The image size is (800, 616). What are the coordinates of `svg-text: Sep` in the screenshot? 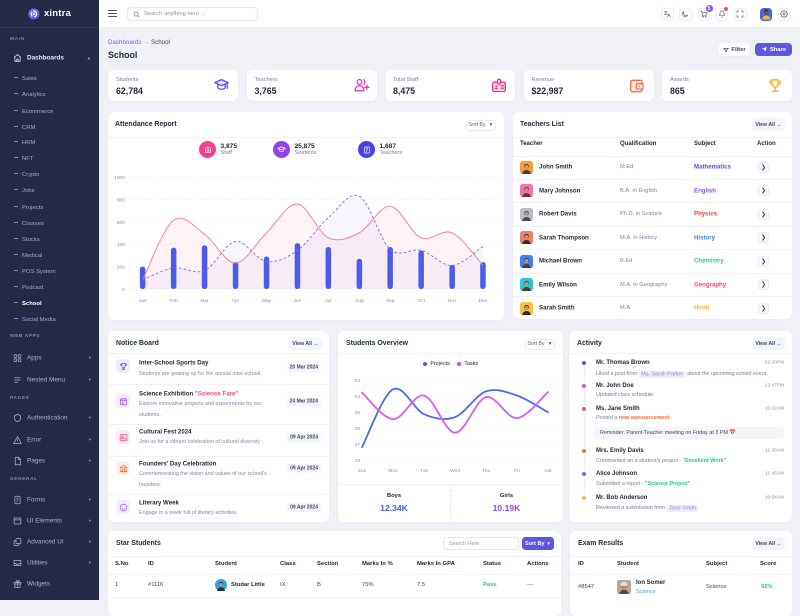 It's located at (390, 301).